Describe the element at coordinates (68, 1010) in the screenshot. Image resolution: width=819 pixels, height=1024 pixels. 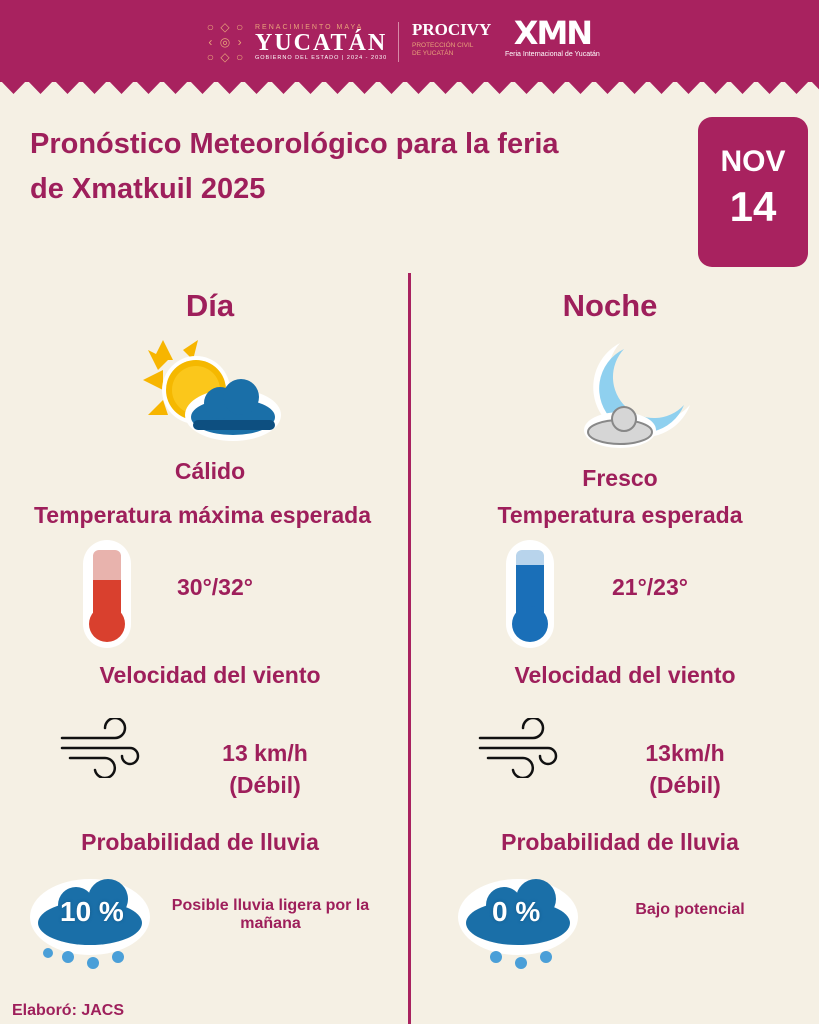
I see `footer-credit: Elaboró: JACS` at that location.